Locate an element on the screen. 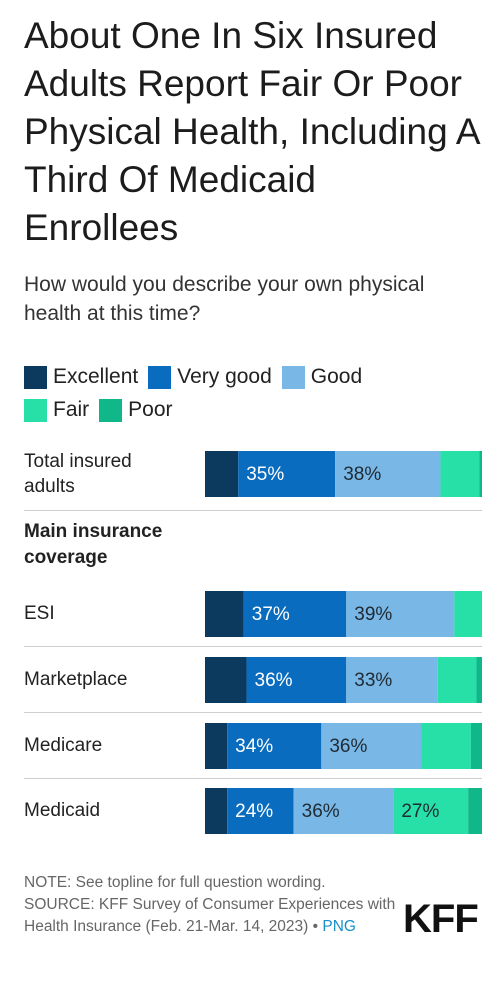  data-label: 37% is located at coordinates (271, 614).